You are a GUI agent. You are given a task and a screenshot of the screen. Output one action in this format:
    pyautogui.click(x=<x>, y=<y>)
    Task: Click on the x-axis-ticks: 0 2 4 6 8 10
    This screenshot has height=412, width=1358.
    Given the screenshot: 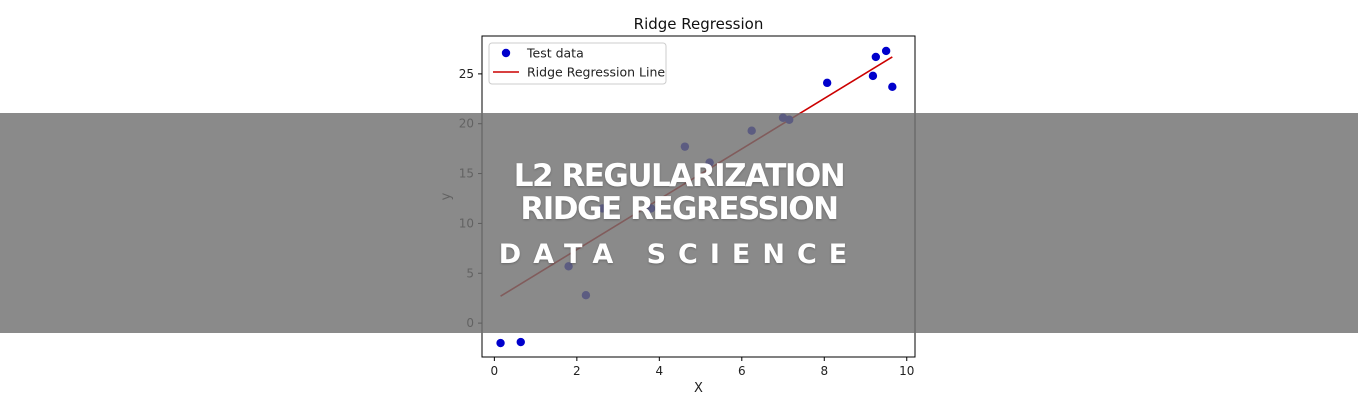 What is the action you would take?
    pyautogui.click(x=702, y=367)
    